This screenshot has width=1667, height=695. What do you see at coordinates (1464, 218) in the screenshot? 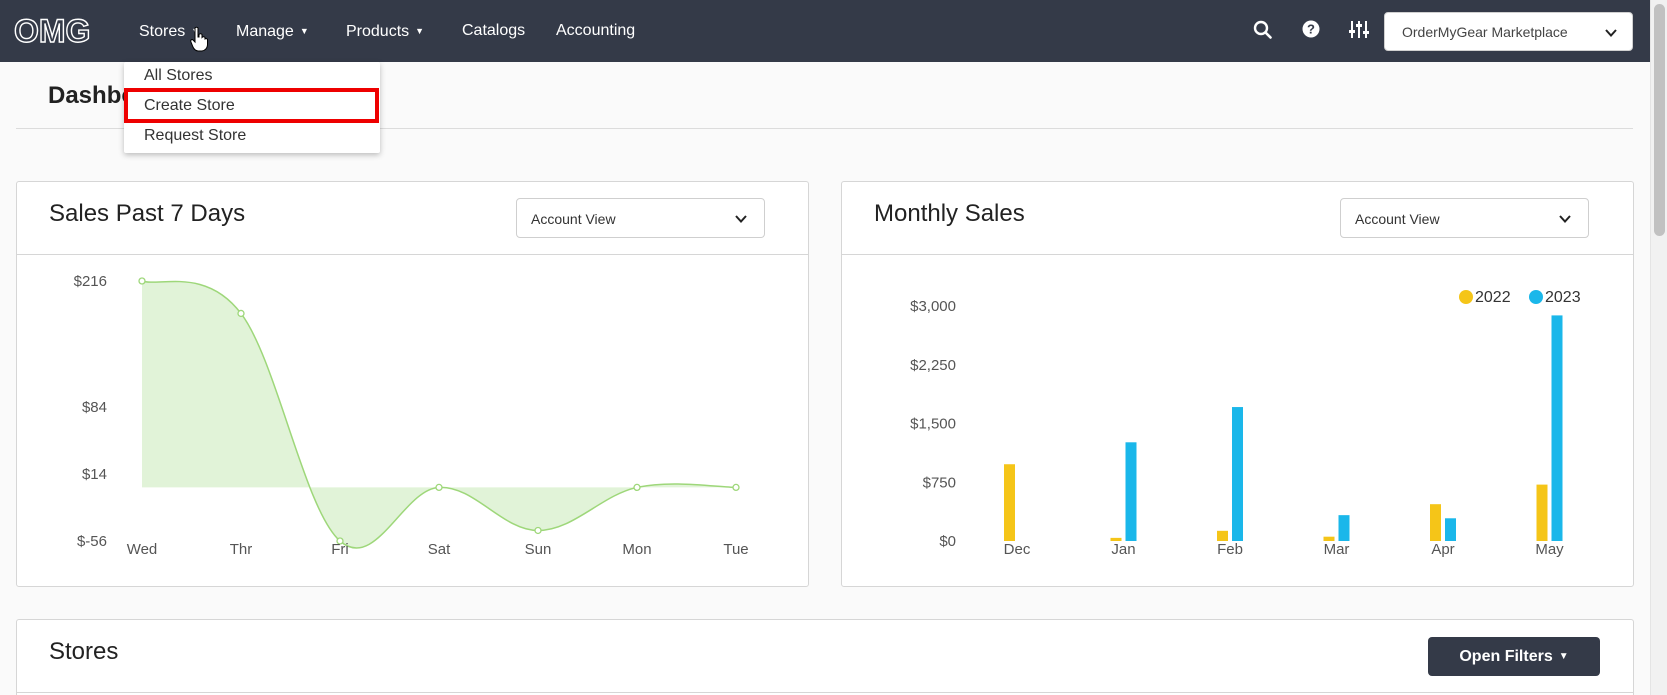
I see `monthly-view-select: Account View` at bounding box center [1464, 218].